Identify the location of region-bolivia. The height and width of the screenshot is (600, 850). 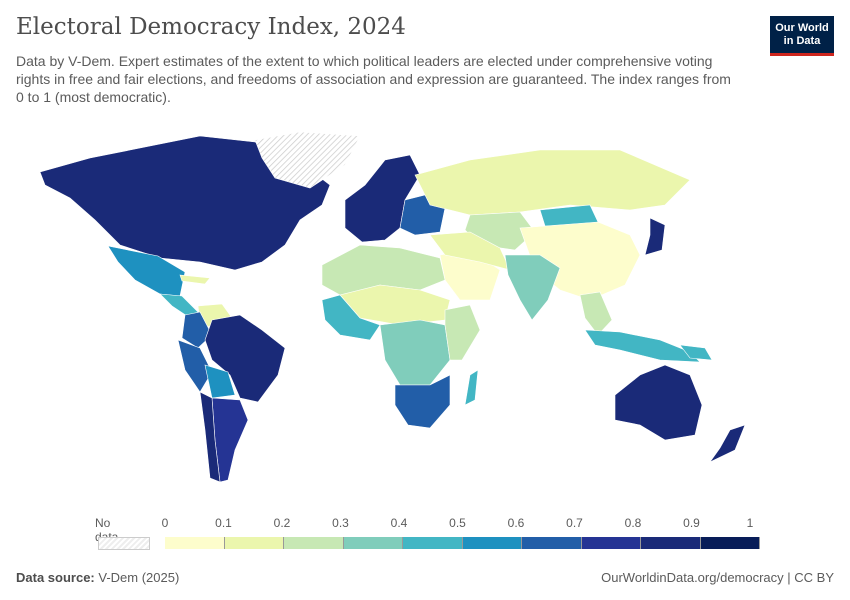
(220, 381).